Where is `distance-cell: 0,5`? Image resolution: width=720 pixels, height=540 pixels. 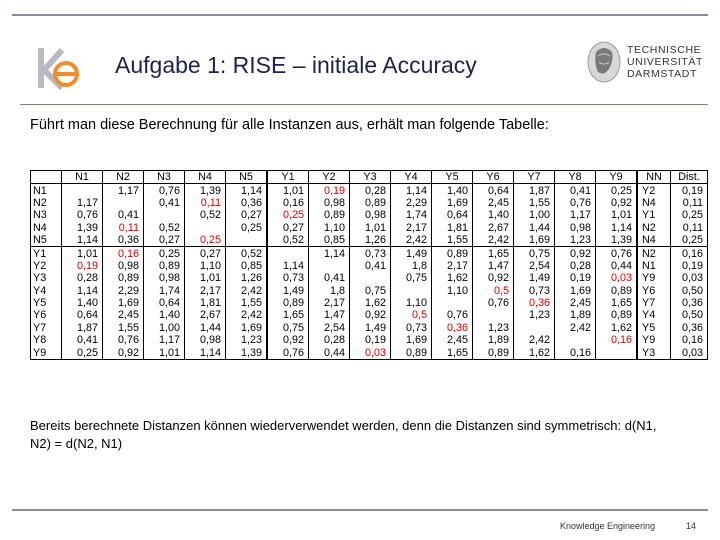
distance-cell: 0,5 is located at coordinates (493, 290).